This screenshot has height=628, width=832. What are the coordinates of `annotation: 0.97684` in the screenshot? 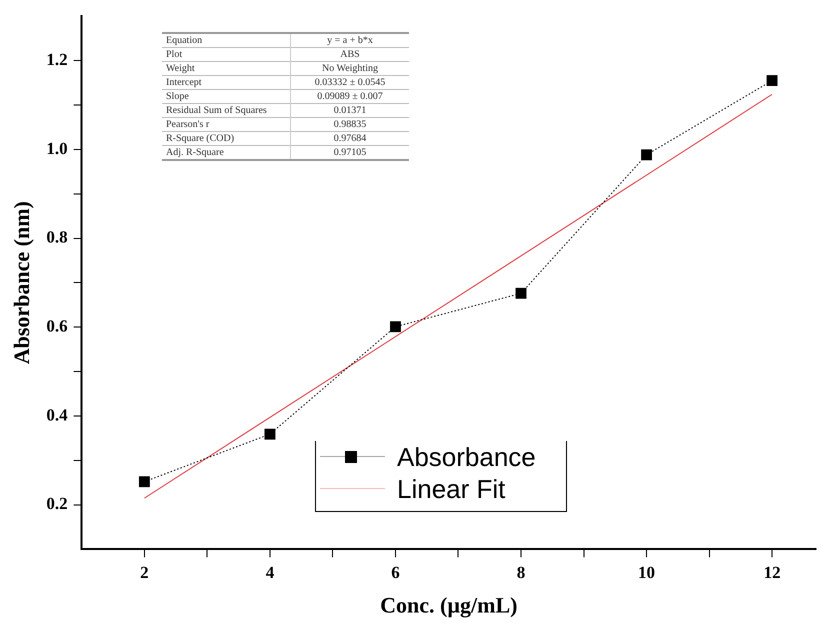 It's located at (349, 139).